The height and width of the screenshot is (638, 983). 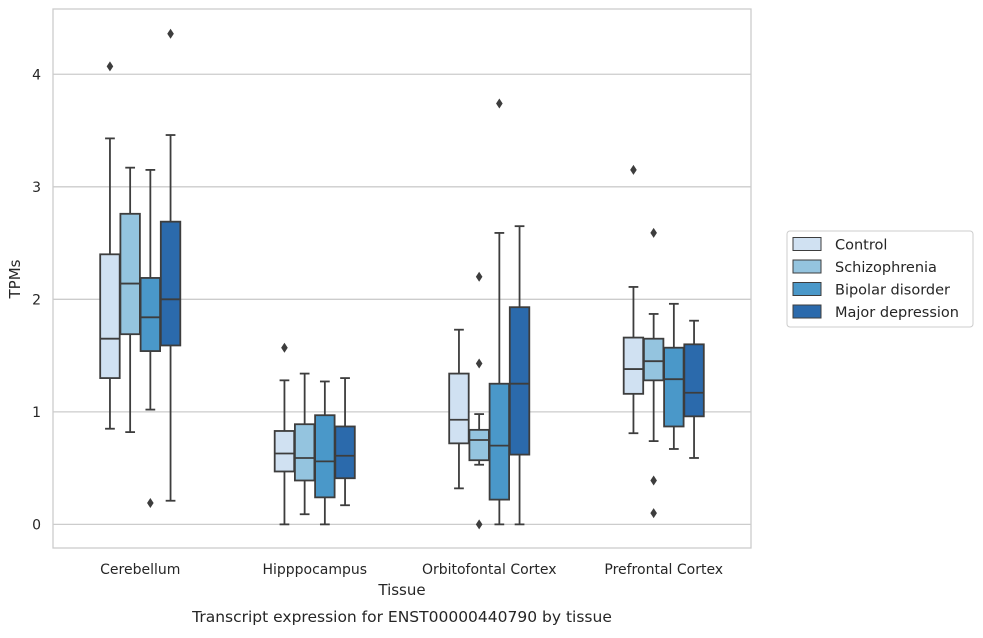 I want to click on y-tick-label: 3, so click(x=36, y=188).